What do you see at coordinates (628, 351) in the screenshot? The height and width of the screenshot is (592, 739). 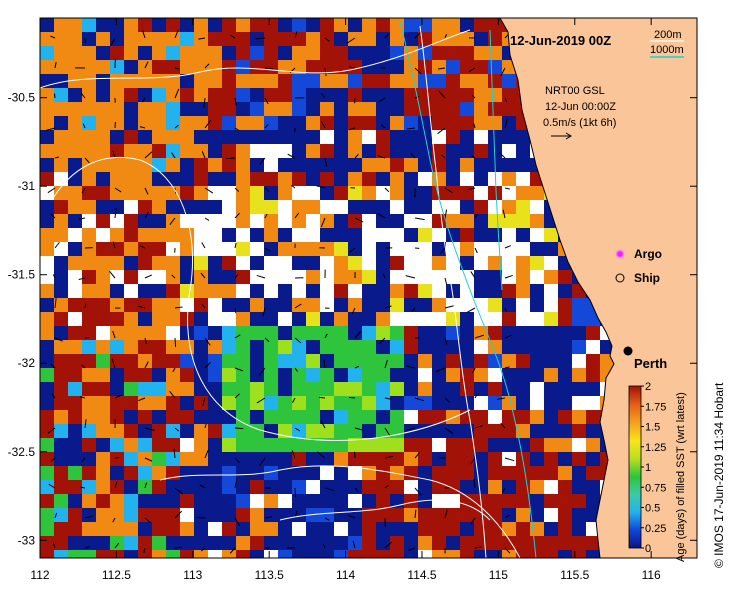 I see `perth-marker` at bounding box center [628, 351].